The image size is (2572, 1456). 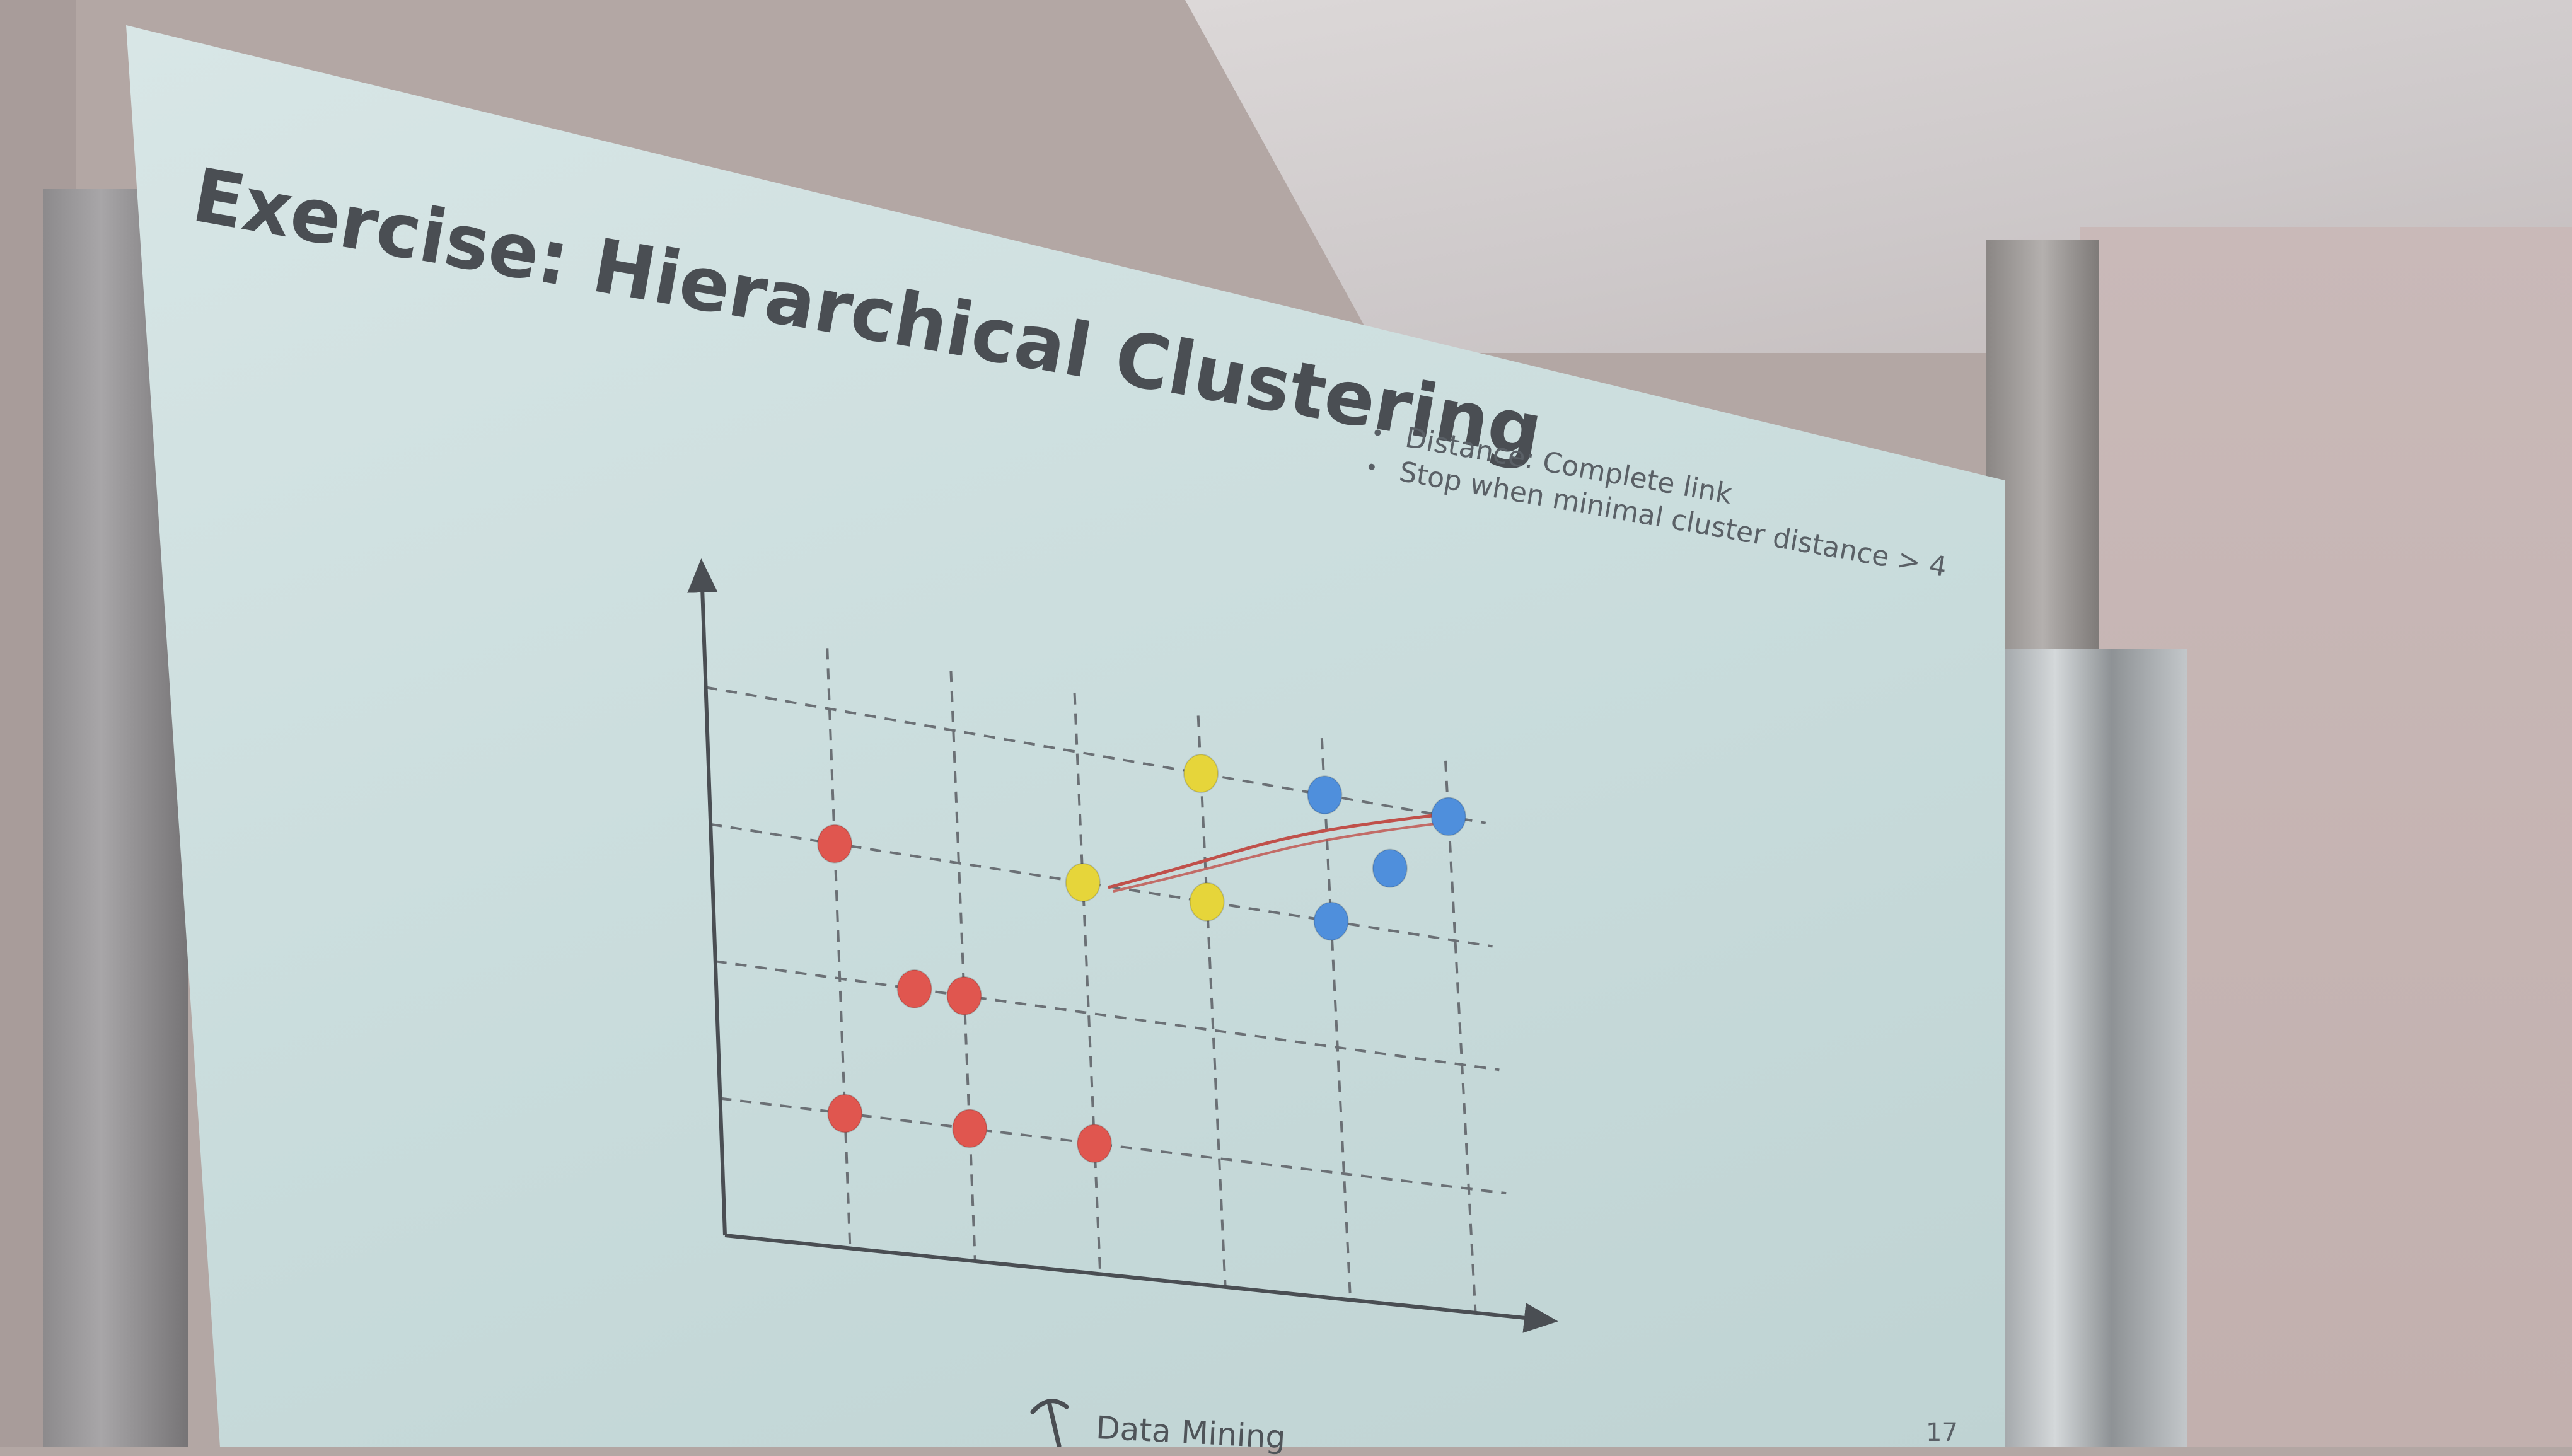 What do you see at coordinates (2092, 1048) in the screenshot?
I see `screen-mount-bracket` at bounding box center [2092, 1048].